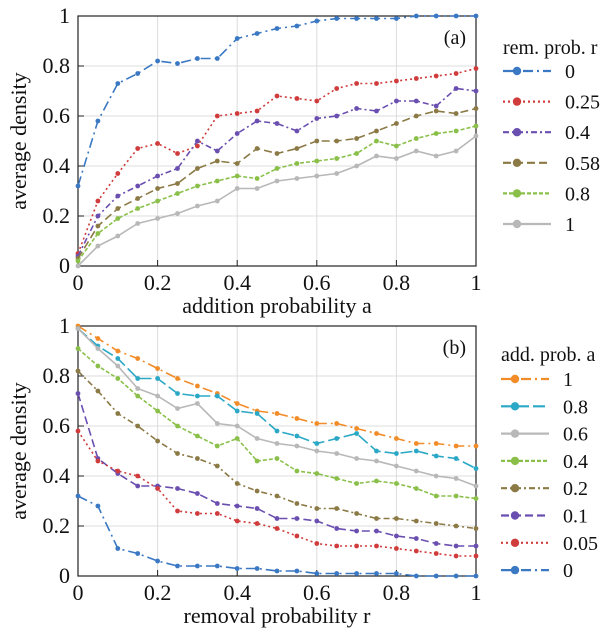 The height and width of the screenshot is (635, 616). Describe the element at coordinates (237, 282) in the screenshot. I see `x-tick-label: 0.4` at that location.